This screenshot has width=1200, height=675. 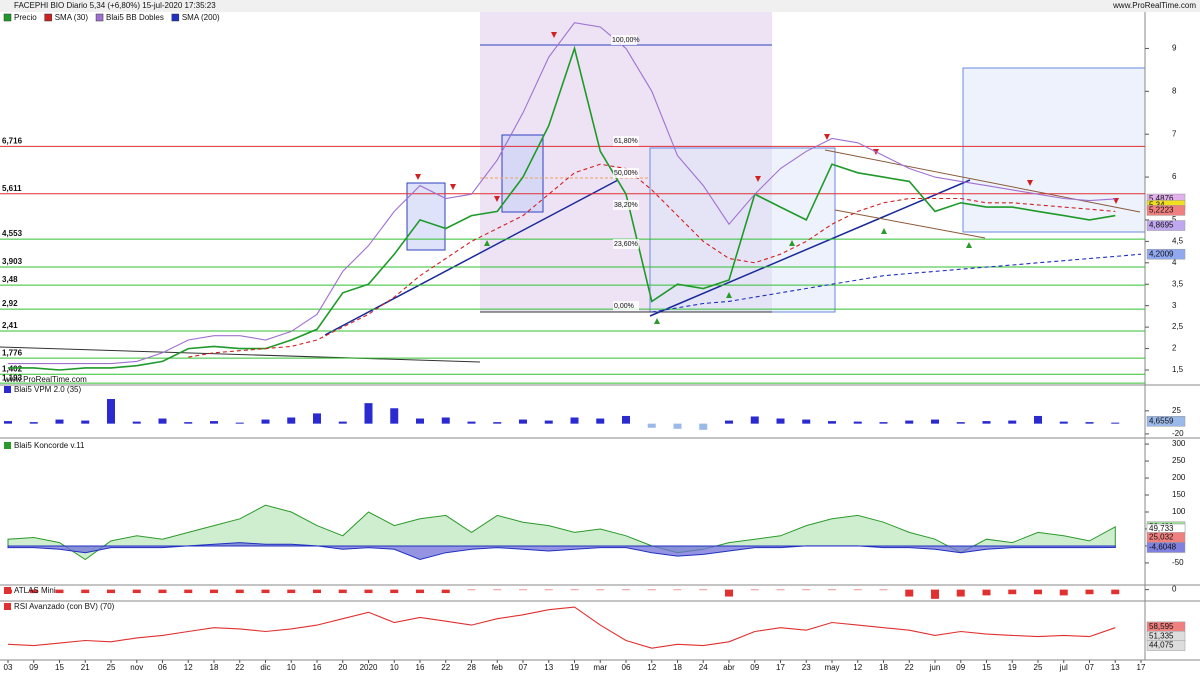 What do you see at coordinates (626, 205) in the screenshot?
I see `annotation: 38,20%` at bounding box center [626, 205].